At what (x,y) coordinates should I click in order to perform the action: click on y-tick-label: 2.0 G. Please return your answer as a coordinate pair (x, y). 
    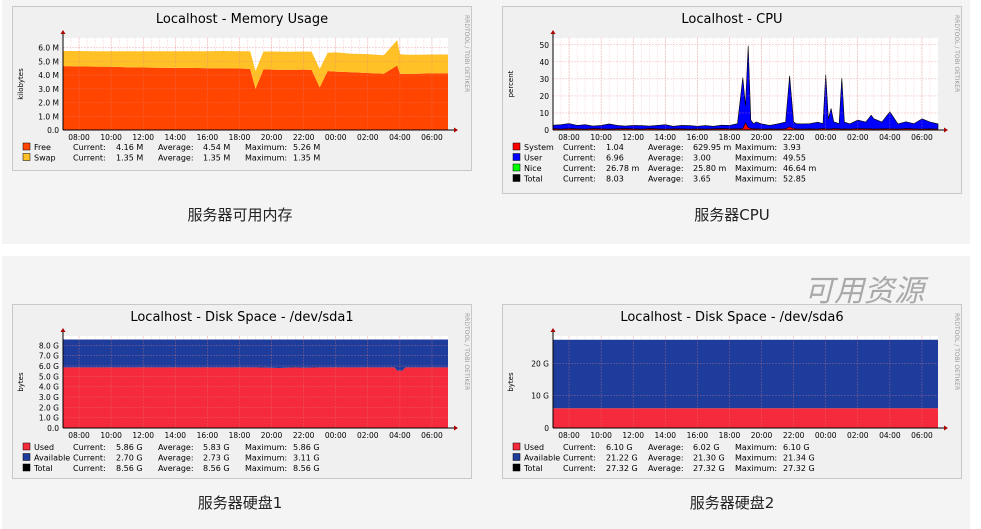
    Looking at the image, I should click on (49, 407).